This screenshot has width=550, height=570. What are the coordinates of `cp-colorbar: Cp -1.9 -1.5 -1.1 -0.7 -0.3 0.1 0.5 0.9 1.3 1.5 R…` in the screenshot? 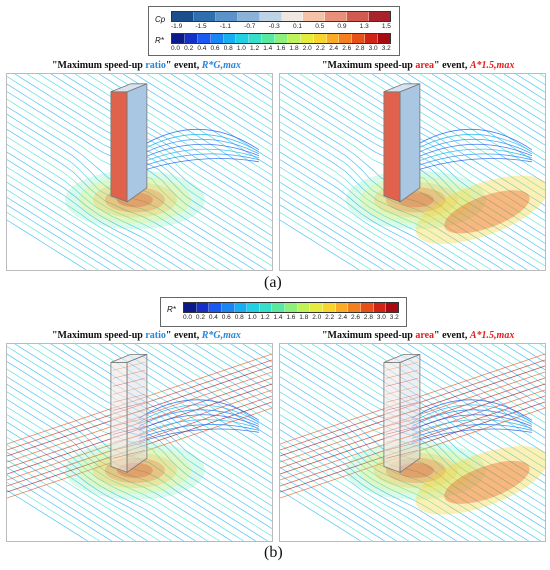 It's located at (274, 31).